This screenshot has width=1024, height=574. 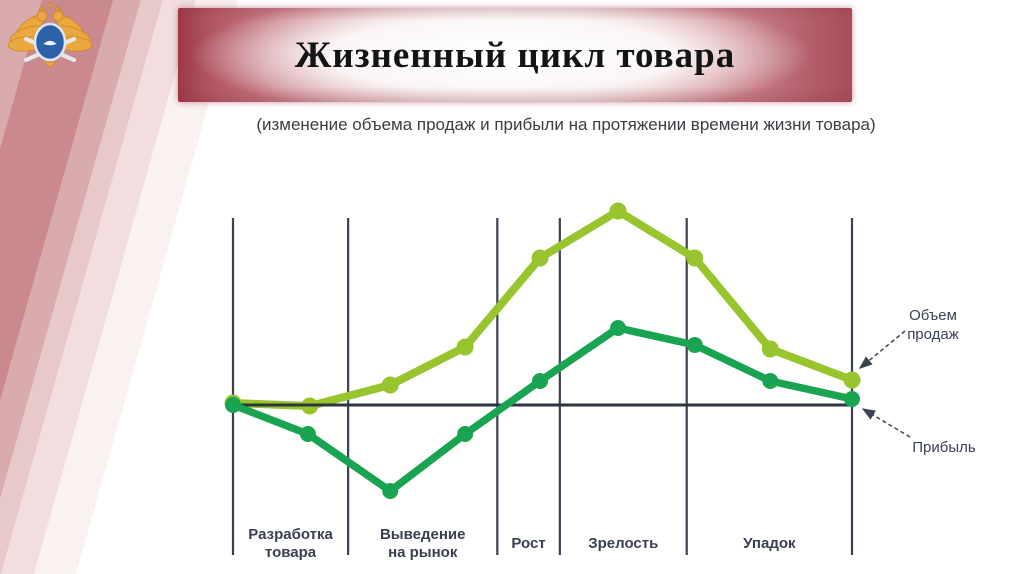 What do you see at coordinates (528, 543) in the screenshot?
I see `phase-label-growth: Рост` at bounding box center [528, 543].